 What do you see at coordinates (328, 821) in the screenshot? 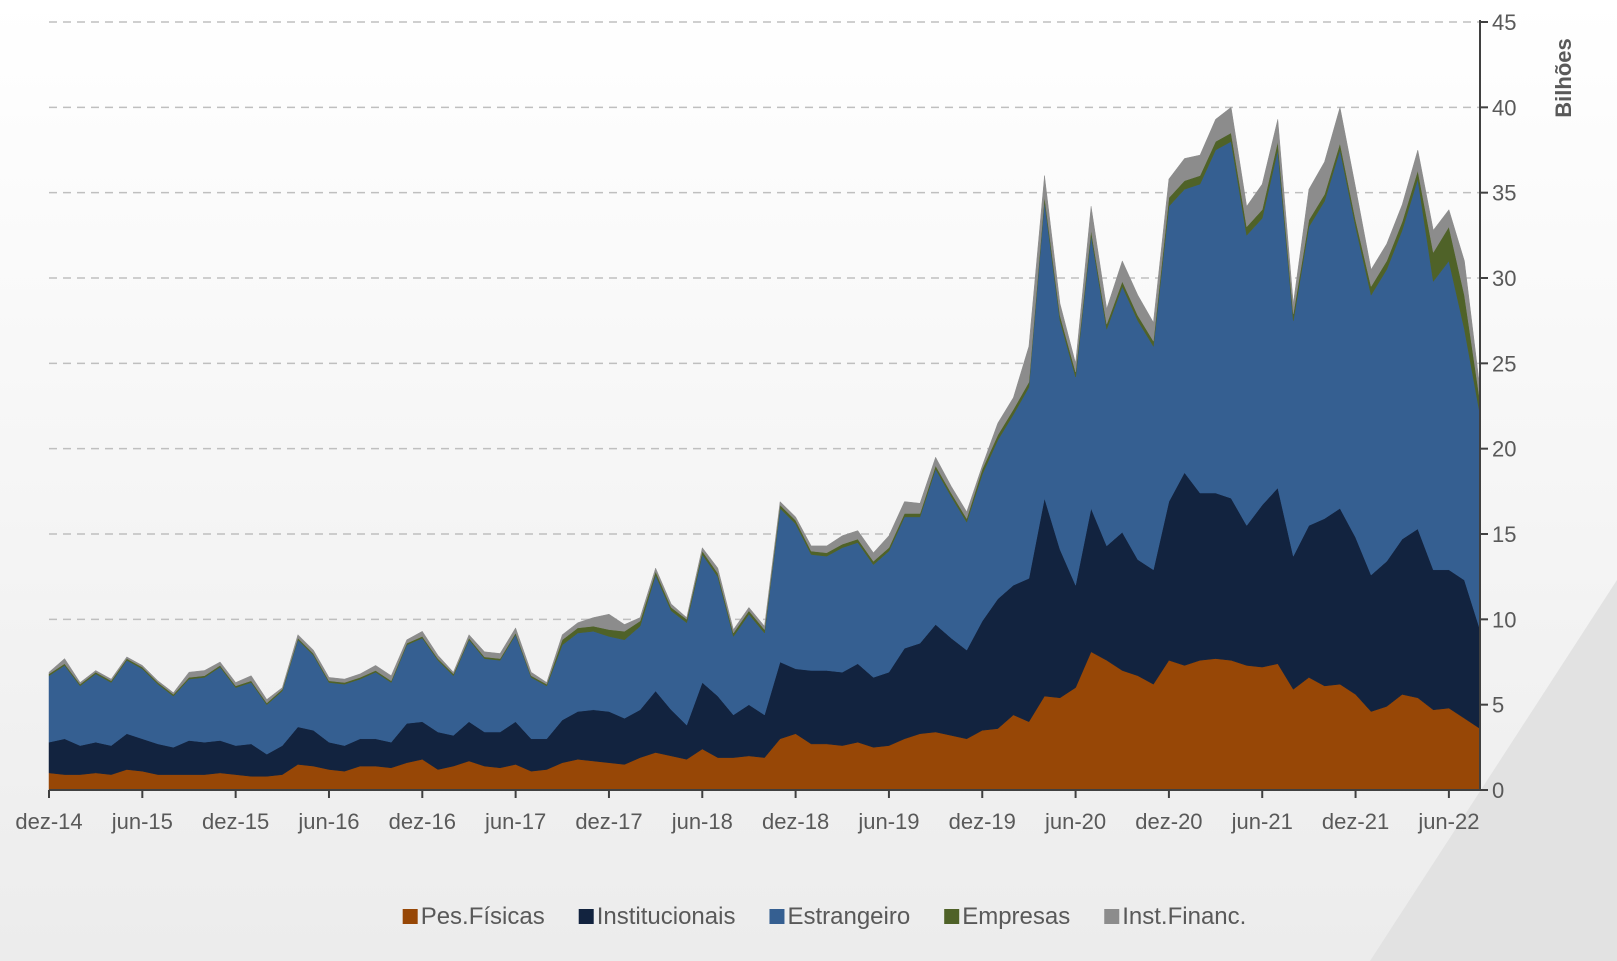
I see `x-tick-label: jun-16` at bounding box center [328, 821].